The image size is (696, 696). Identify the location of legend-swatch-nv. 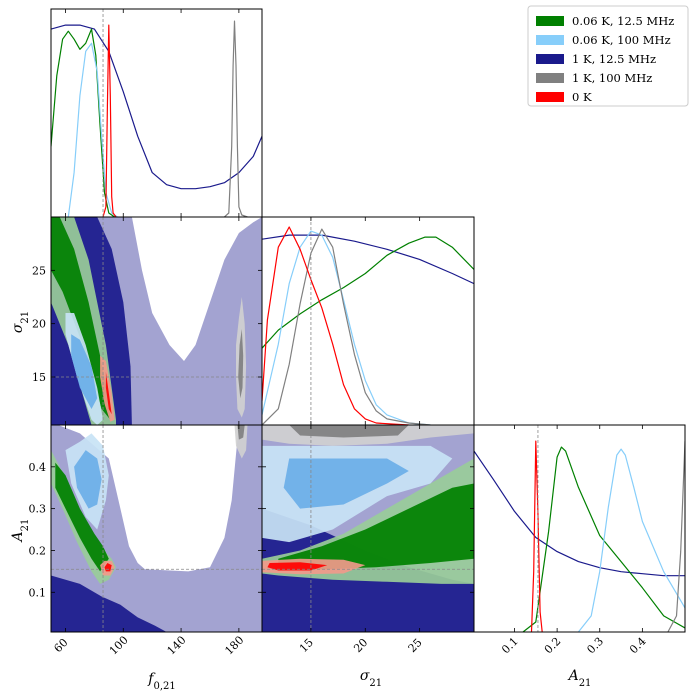
(550, 59).